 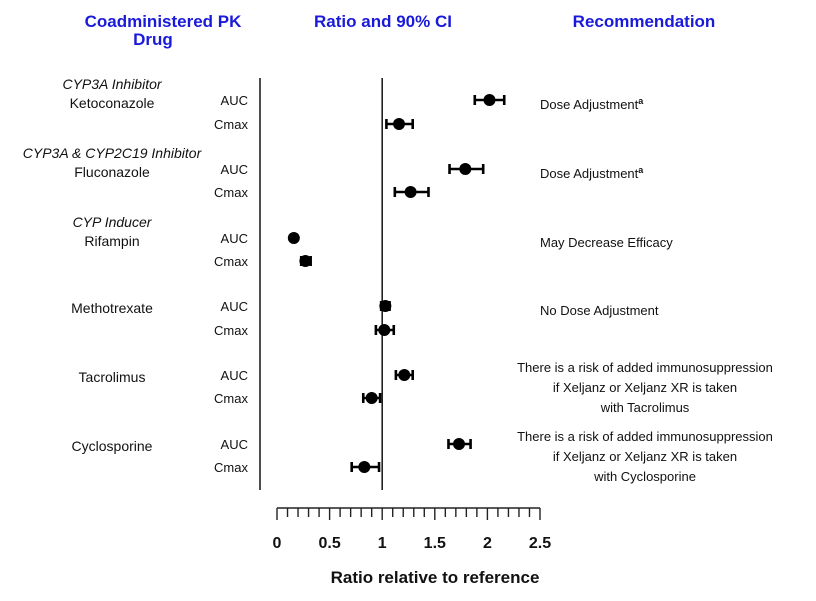 I want to click on drug-class-label: CYP3A Inhibitor, so click(x=112, y=84).